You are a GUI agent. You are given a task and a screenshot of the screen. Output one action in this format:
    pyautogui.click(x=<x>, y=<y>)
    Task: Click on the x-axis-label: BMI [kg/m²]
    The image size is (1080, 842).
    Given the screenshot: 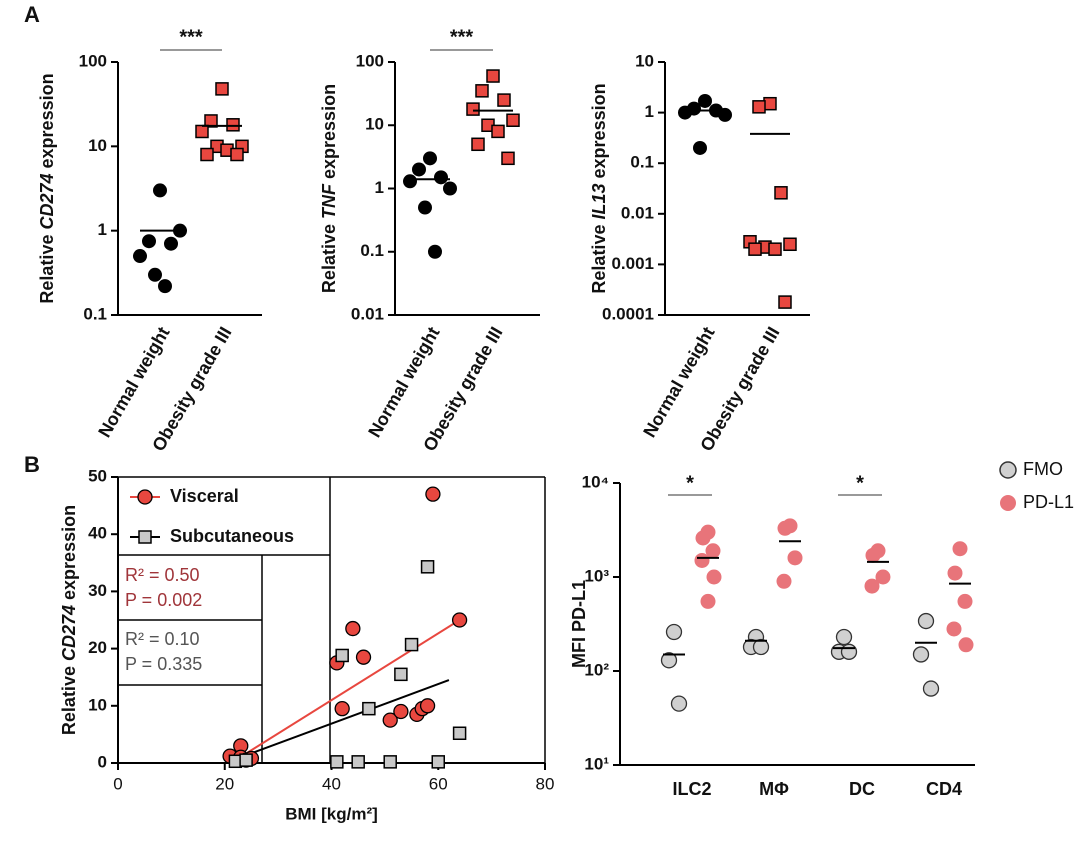 What is the action you would take?
    pyautogui.click(x=331, y=813)
    